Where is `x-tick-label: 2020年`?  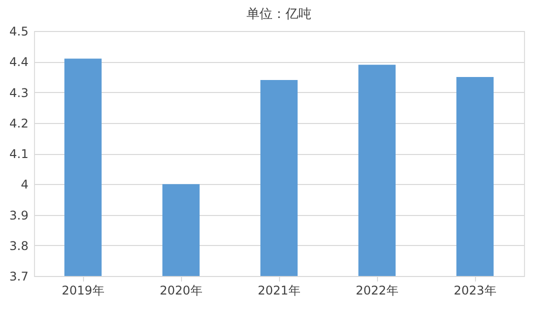 x-tick-label: 2020年 is located at coordinates (181, 291).